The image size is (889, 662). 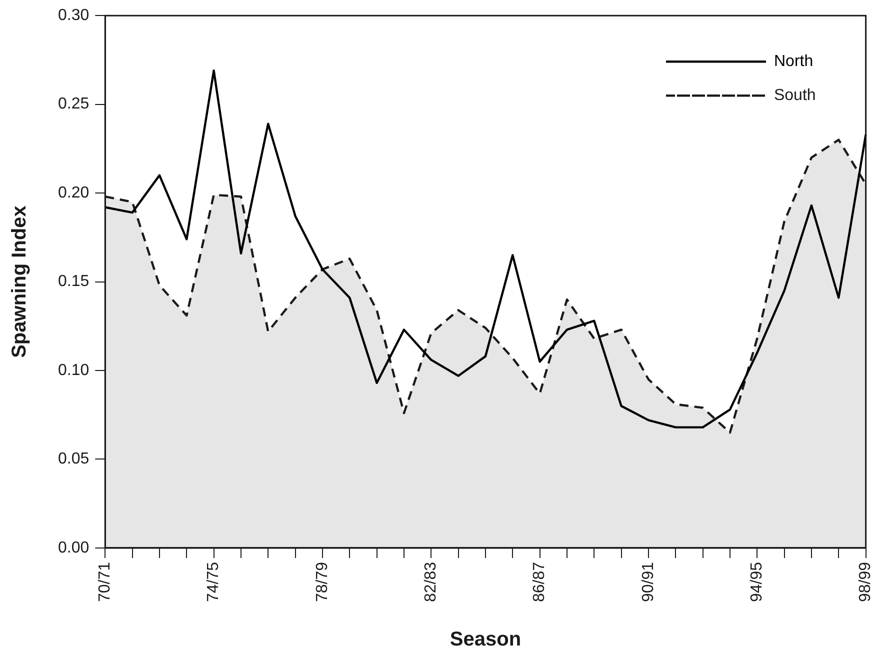 What do you see at coordinates (213, 582) in the screenshot?
I see `x-tick-label: 74/75` at bounding box center [213, 582].